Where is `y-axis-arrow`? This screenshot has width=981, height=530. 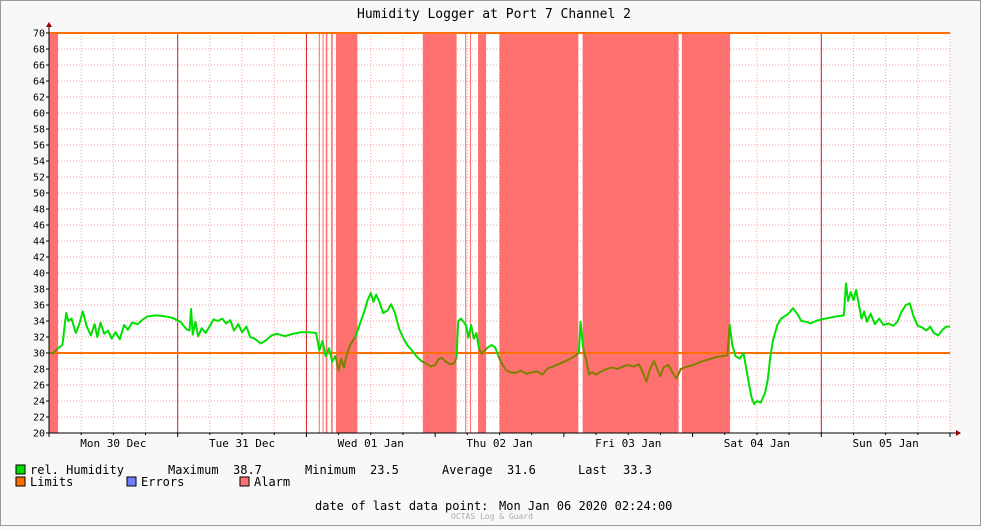 y-axis-arrow is located at coordinates (49, 24).